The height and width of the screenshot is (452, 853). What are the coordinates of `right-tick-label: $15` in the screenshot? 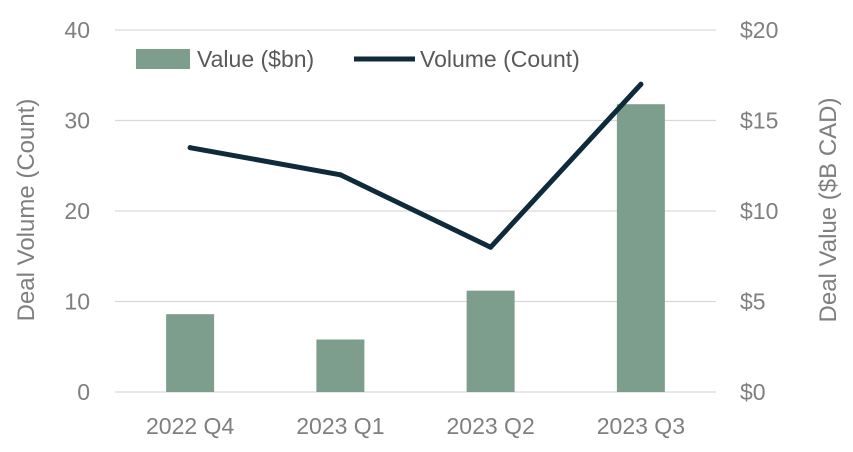 It's located at (759, 121).